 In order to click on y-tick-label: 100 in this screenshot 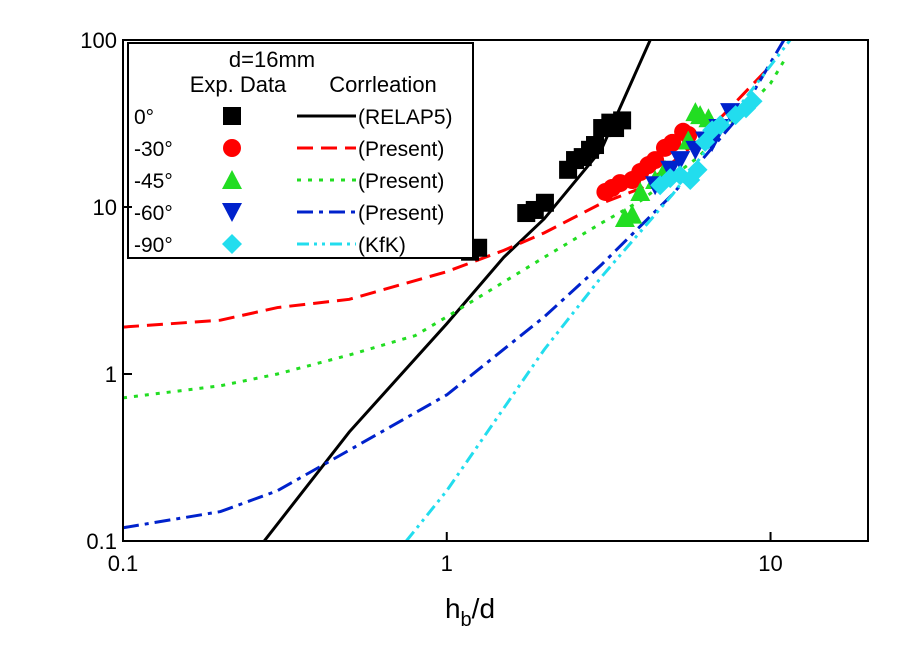, I will do `click(98, 40)`.